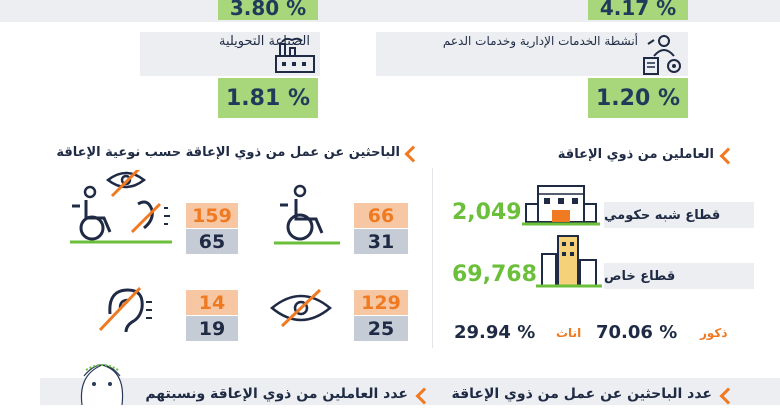 Image resolution: width=780 pixels, height=409 pixels. I want to click on females-pct: 29.94 %, so click(495, 332).